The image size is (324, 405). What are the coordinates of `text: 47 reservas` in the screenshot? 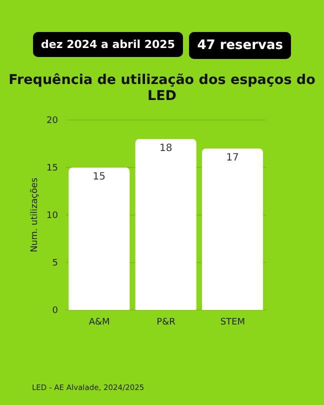 It's located at (240, 45).